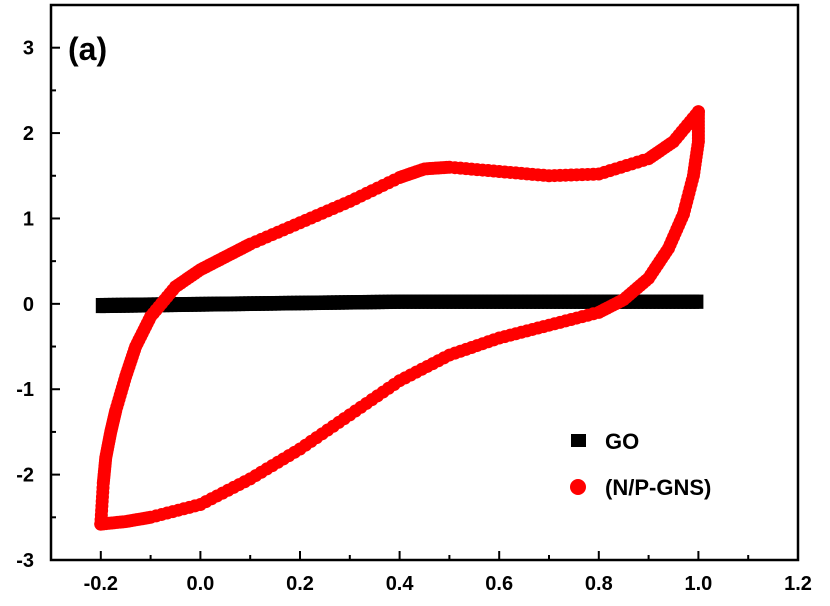 This screenshot has width=830, height=606. I want to click on x-tick-label: 0.2, so click(300, 584).